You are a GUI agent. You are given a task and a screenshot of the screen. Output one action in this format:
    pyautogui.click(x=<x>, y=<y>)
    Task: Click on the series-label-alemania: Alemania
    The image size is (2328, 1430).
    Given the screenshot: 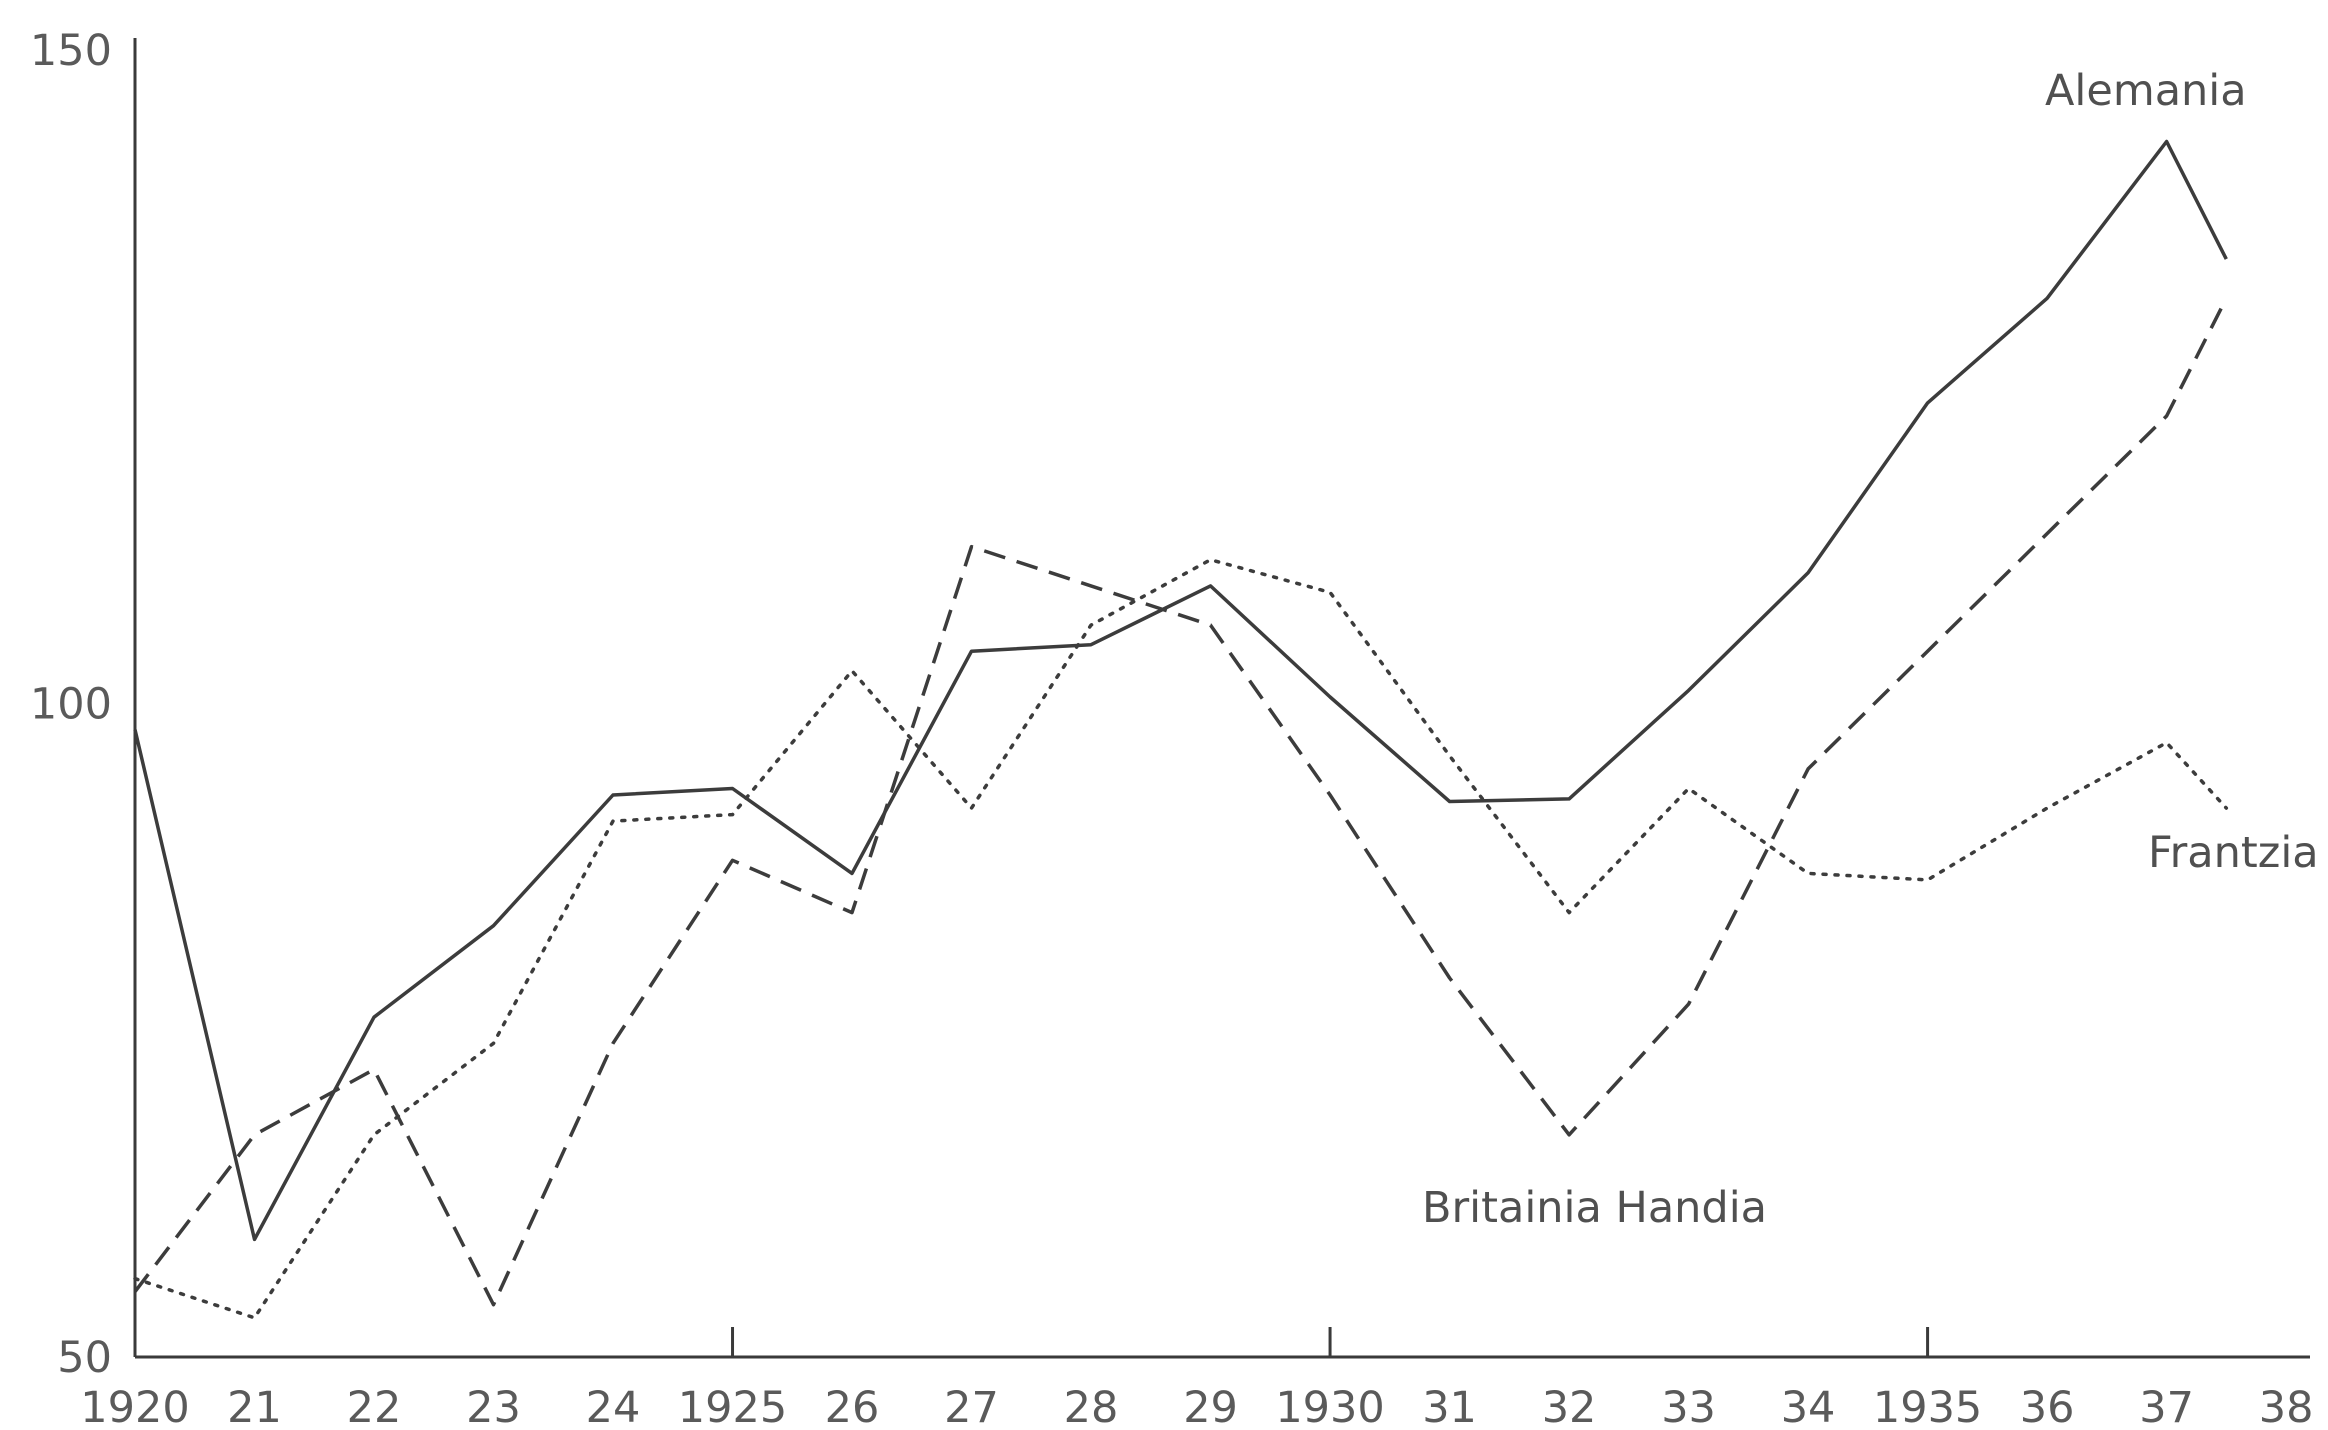 What is the action you would take?
    pyautogui.click(x=2146, y=91)
    